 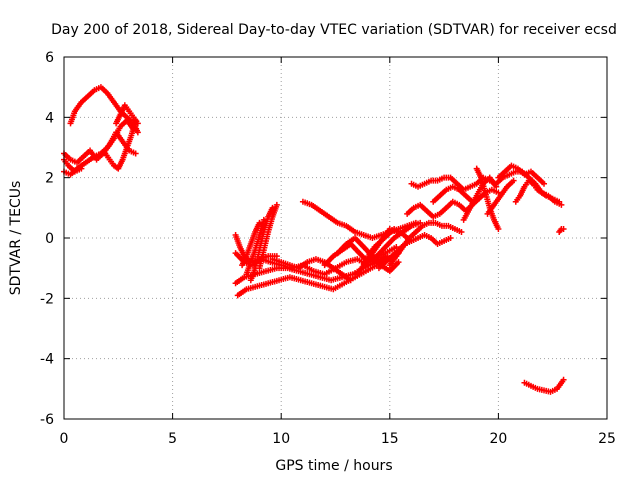 I want to click on y-tick-label: -6, so click(x=47, y=420).